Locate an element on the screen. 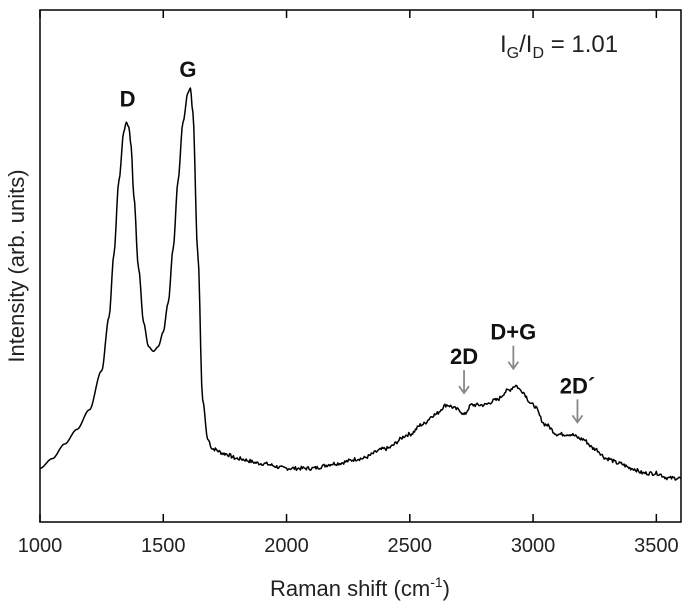 The image size is (685, 609). peak-label: 2D´ is located at coordinates (577, 385).